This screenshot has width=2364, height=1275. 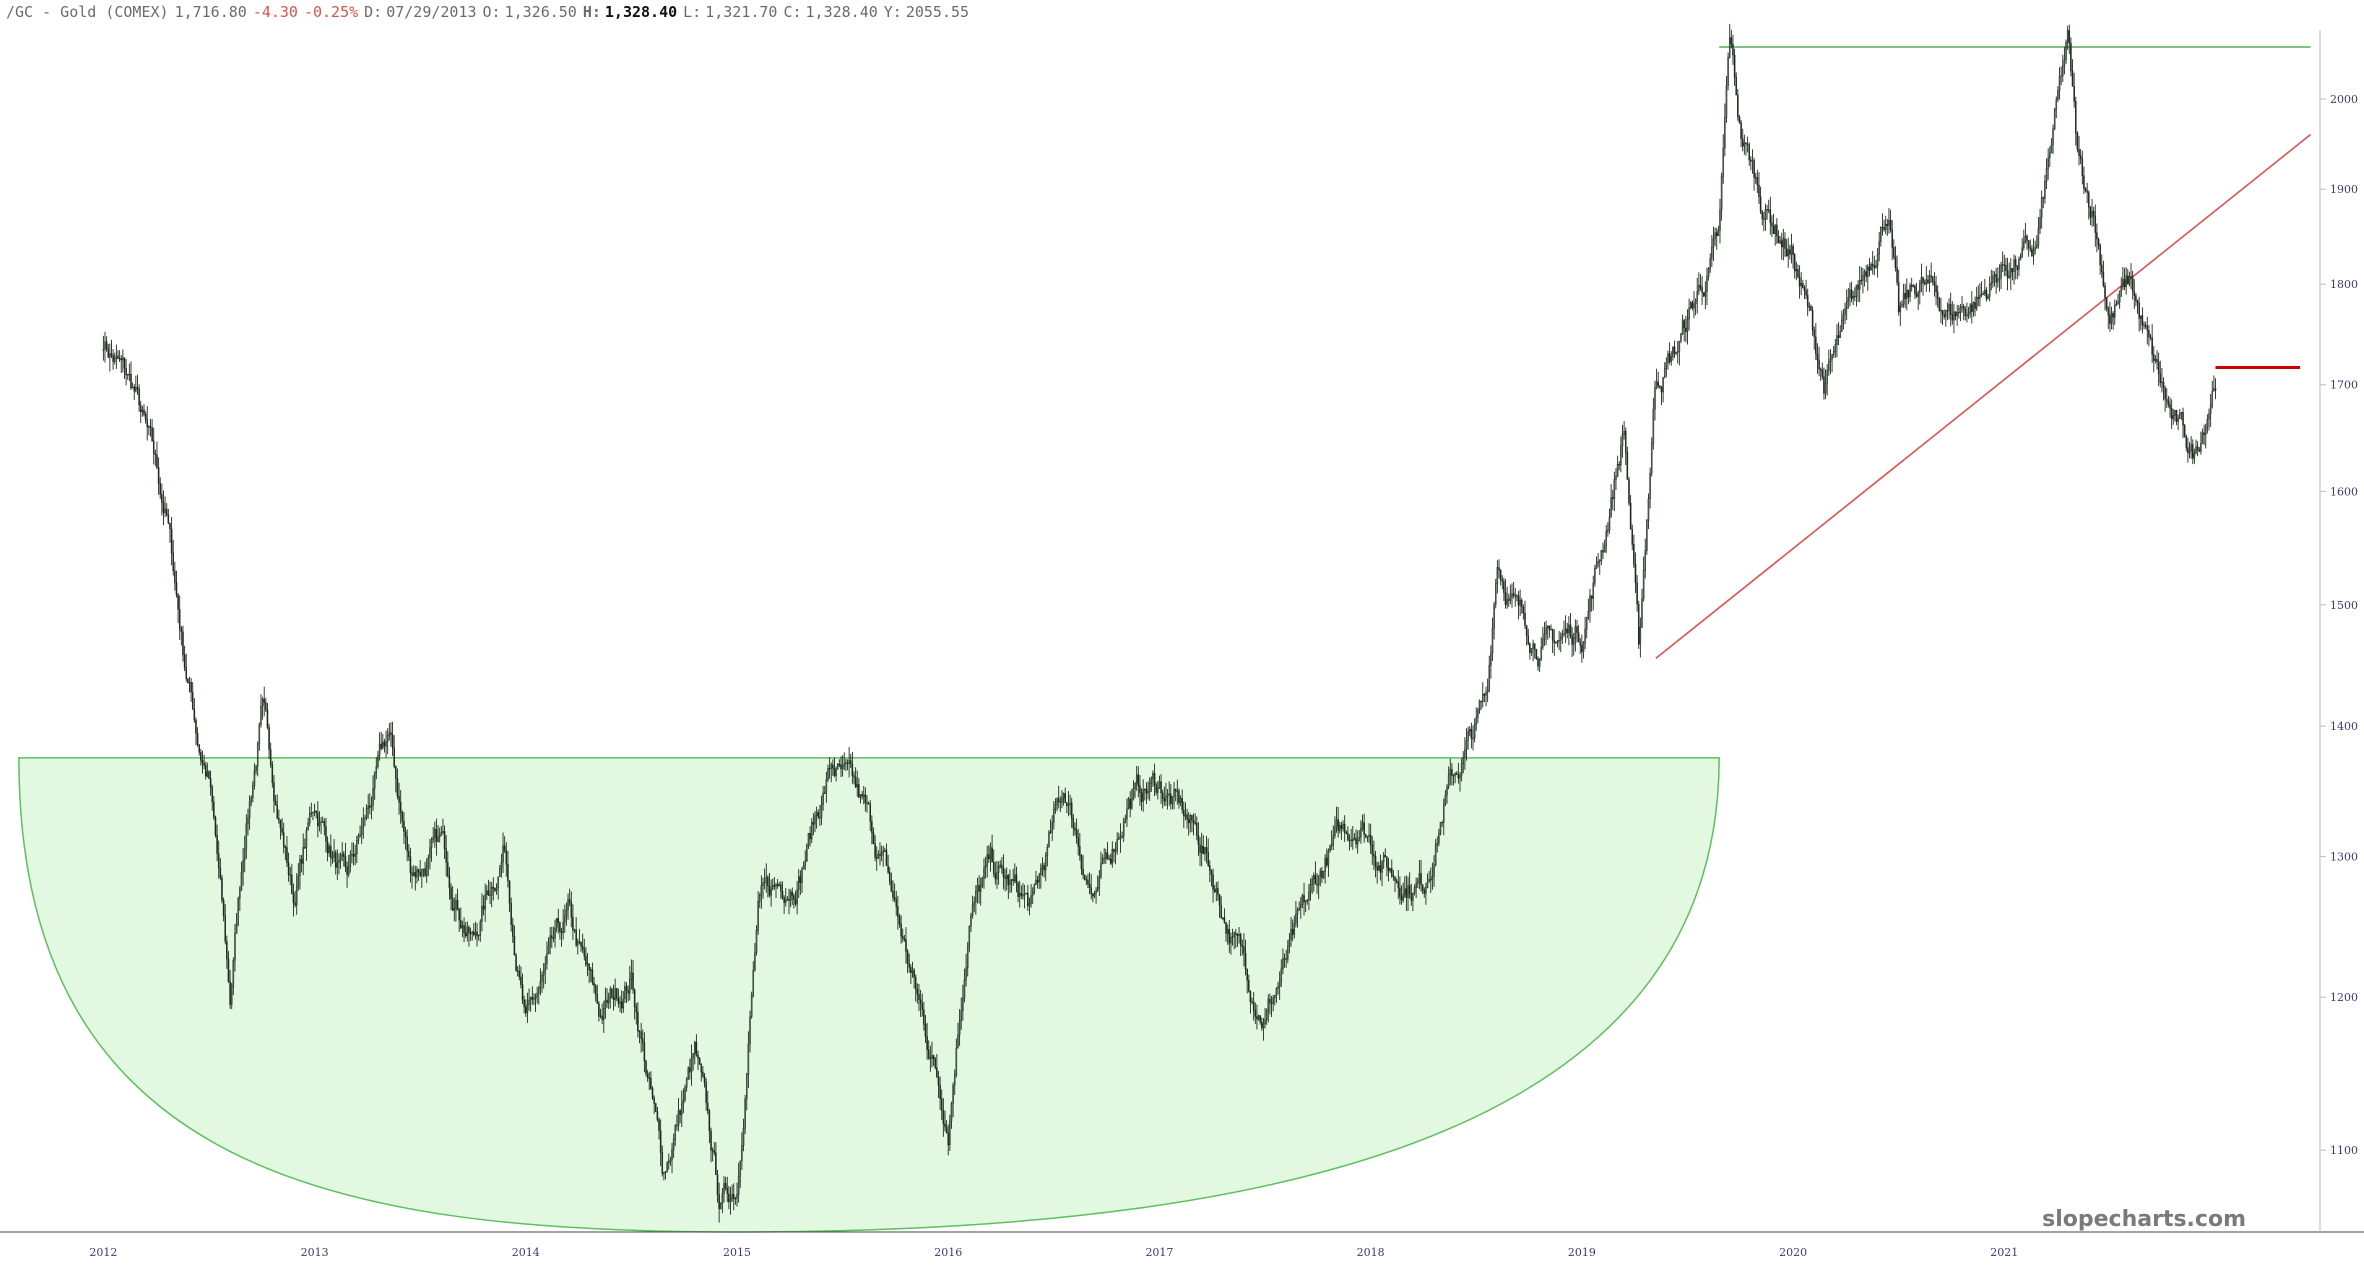 I want to click on low-label: L:, so click(x=692, y=12).